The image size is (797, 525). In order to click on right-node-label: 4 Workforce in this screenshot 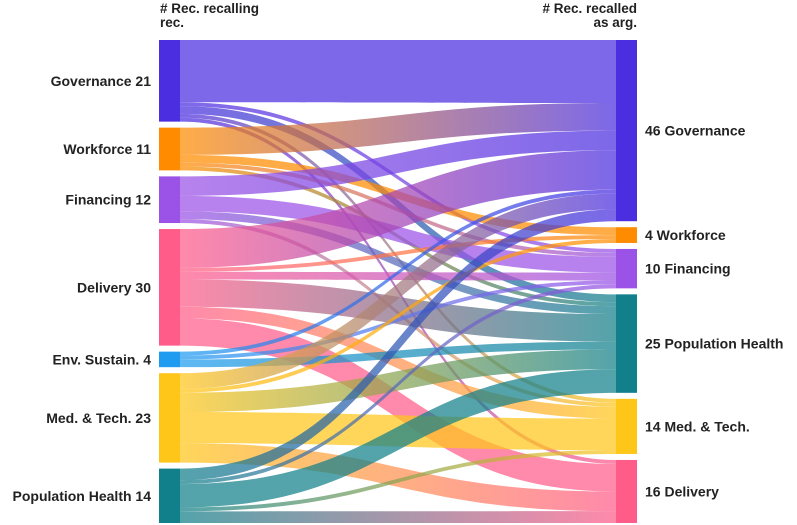, I will do `click(685, 235)`.